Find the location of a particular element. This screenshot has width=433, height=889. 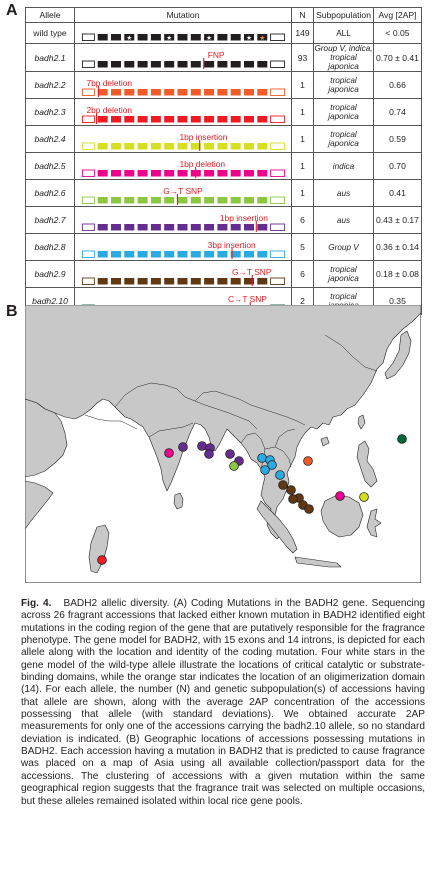

mutation-label: 1bp deletion is located at coordinates (202, 164).